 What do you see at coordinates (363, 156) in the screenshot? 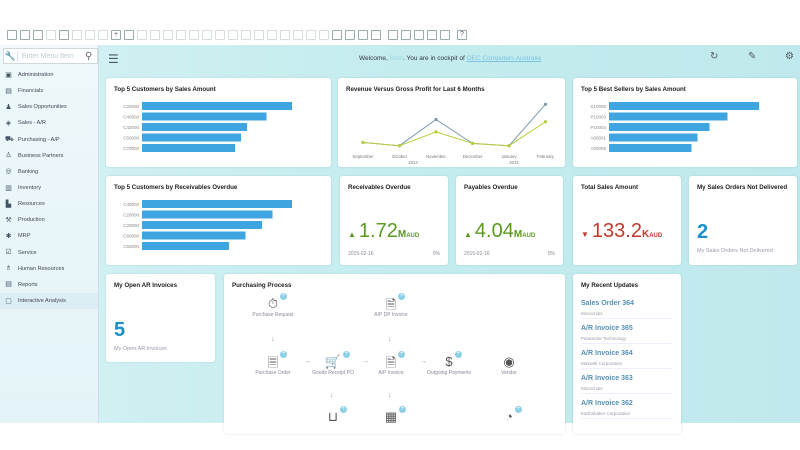
I see `x-tick-label: September` at bounding box center [363, 156].